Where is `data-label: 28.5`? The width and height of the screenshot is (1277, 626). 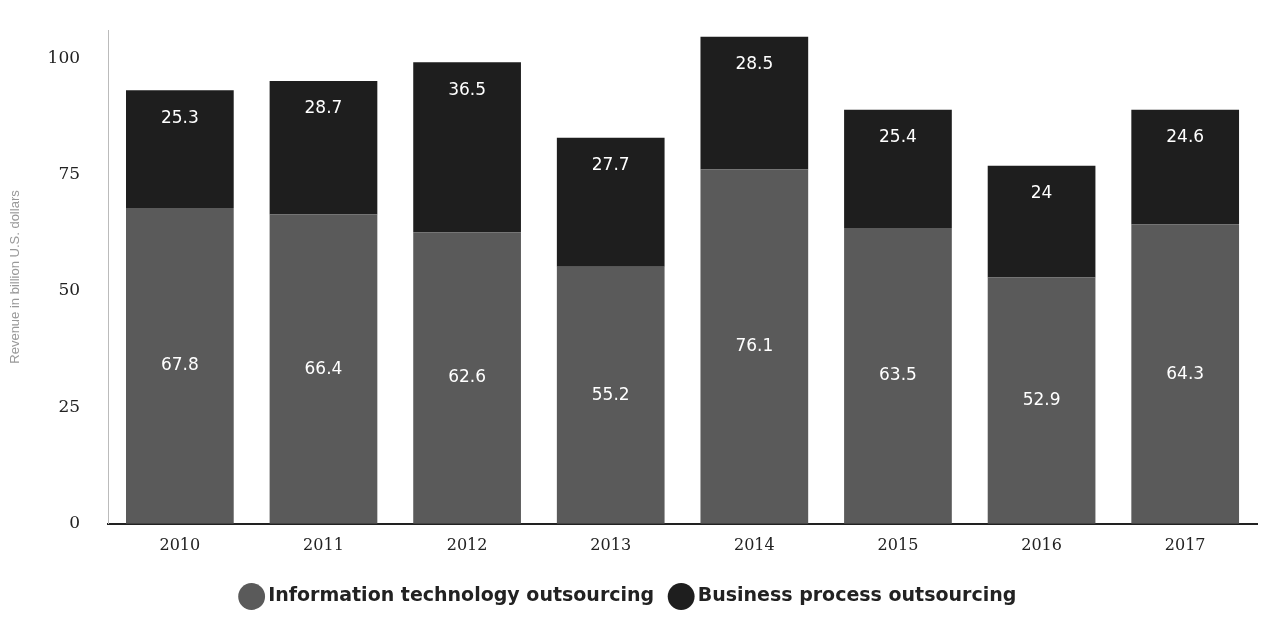 data-label: 28.5 is located at coordinates (754, 63).